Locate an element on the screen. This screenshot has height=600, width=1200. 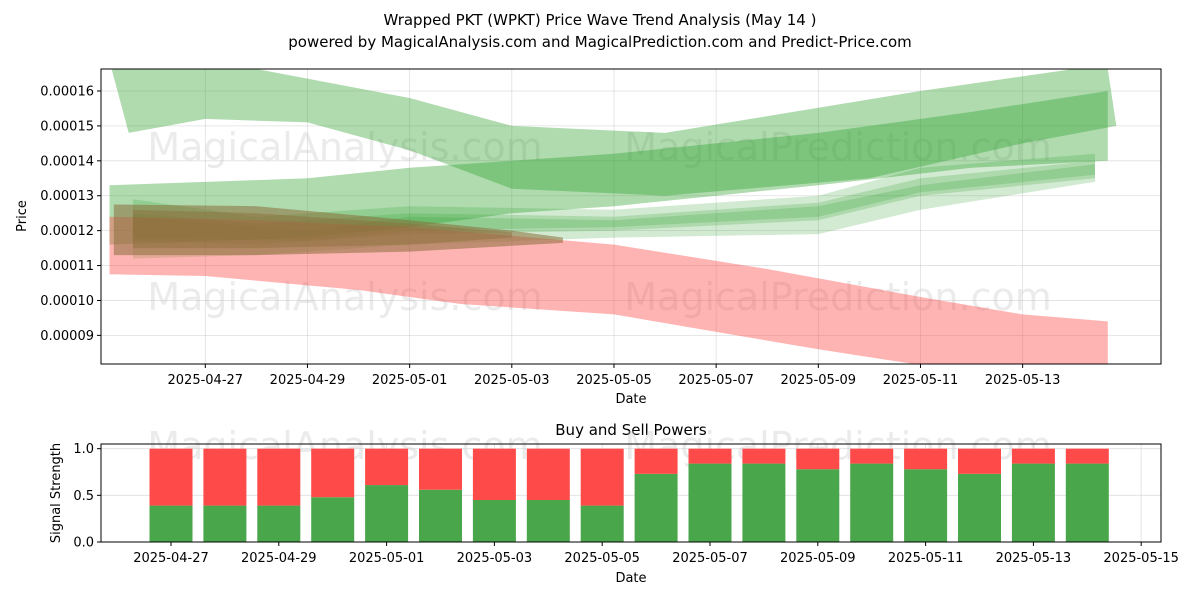
buy-sell-title: Buy and Sell Powers is located at coordinates (631, 430).